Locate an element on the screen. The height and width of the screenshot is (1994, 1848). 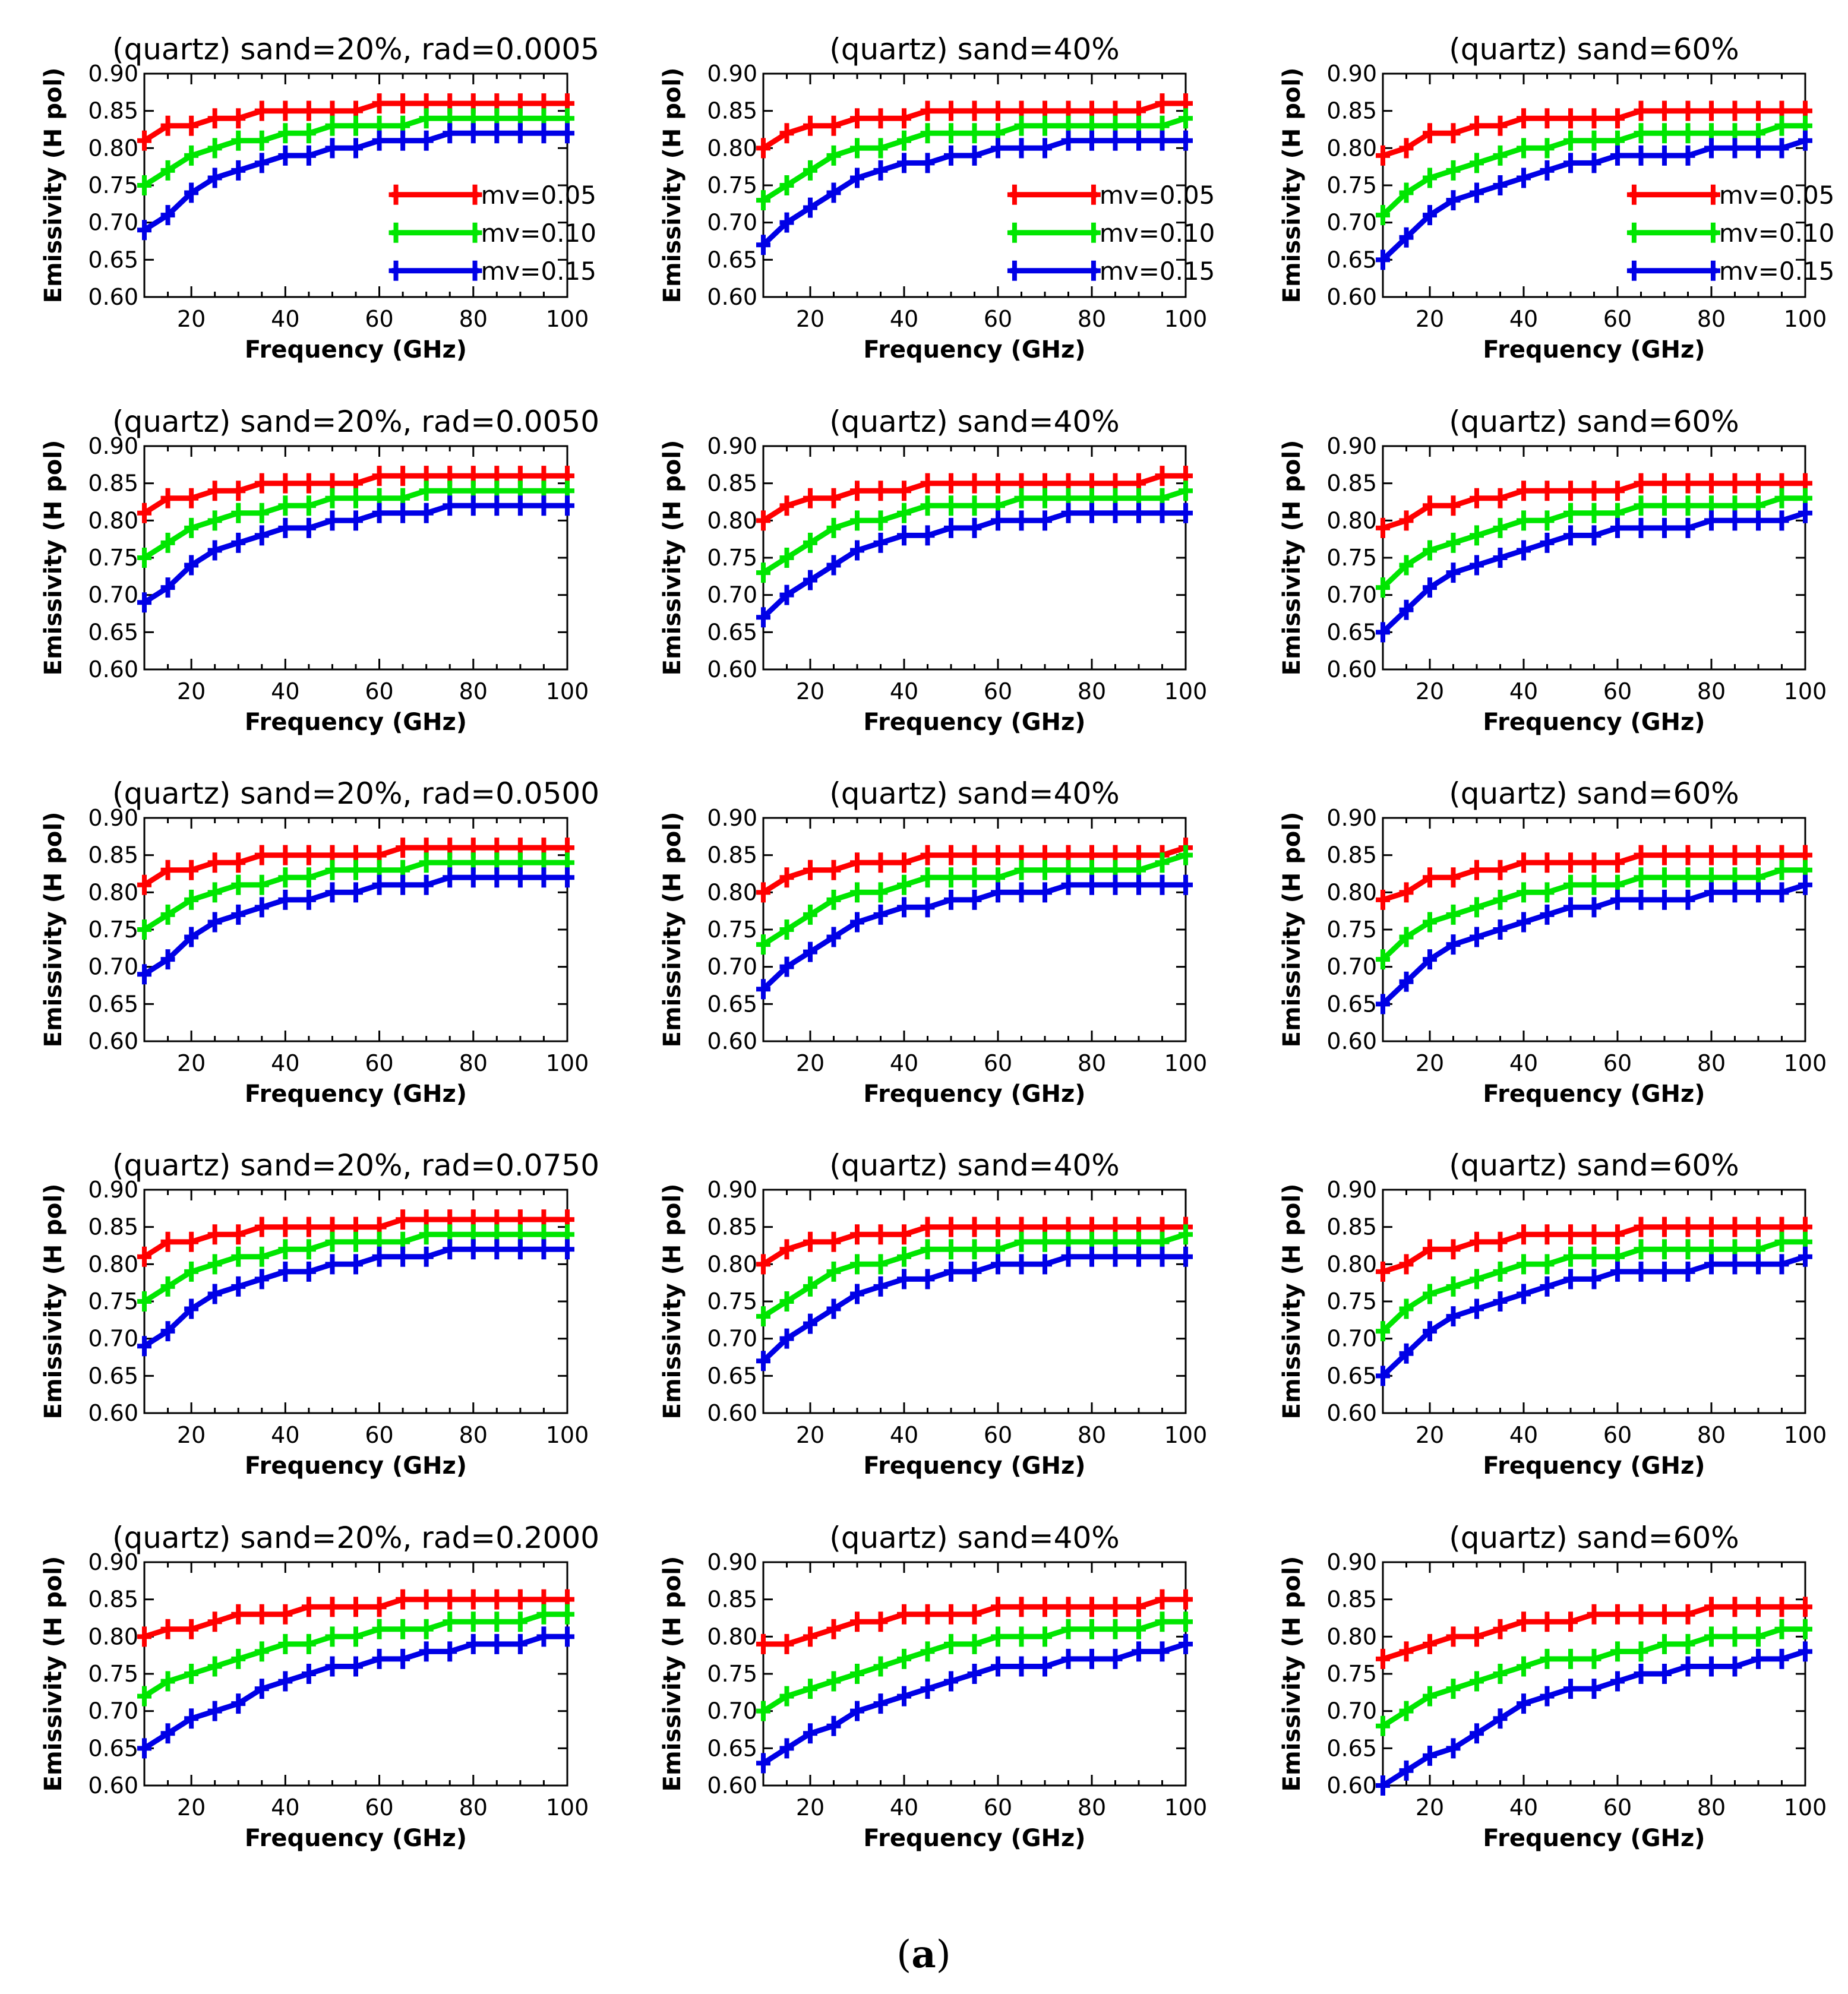
y-axis-label: Emissivity (H pol) is located at coordinates (673, 558).